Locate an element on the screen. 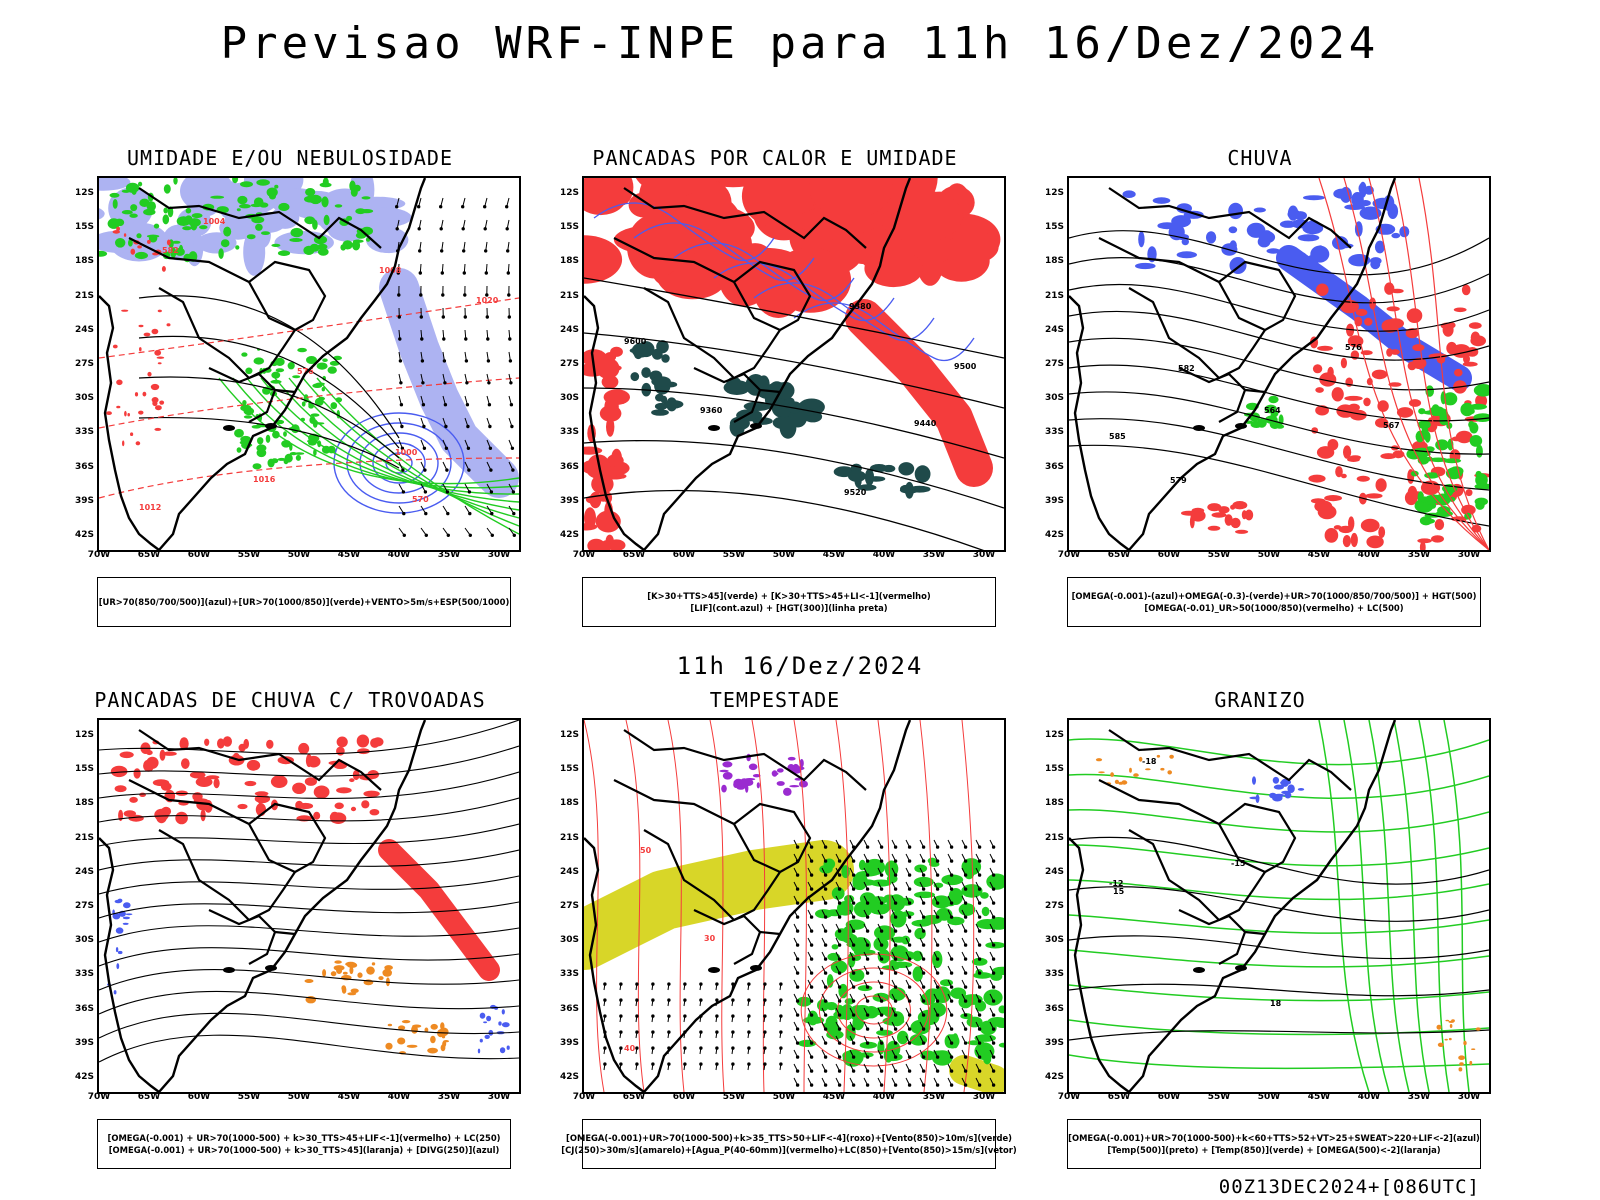  lon-tick-label: 45W is located at coordinates (349, 1097).